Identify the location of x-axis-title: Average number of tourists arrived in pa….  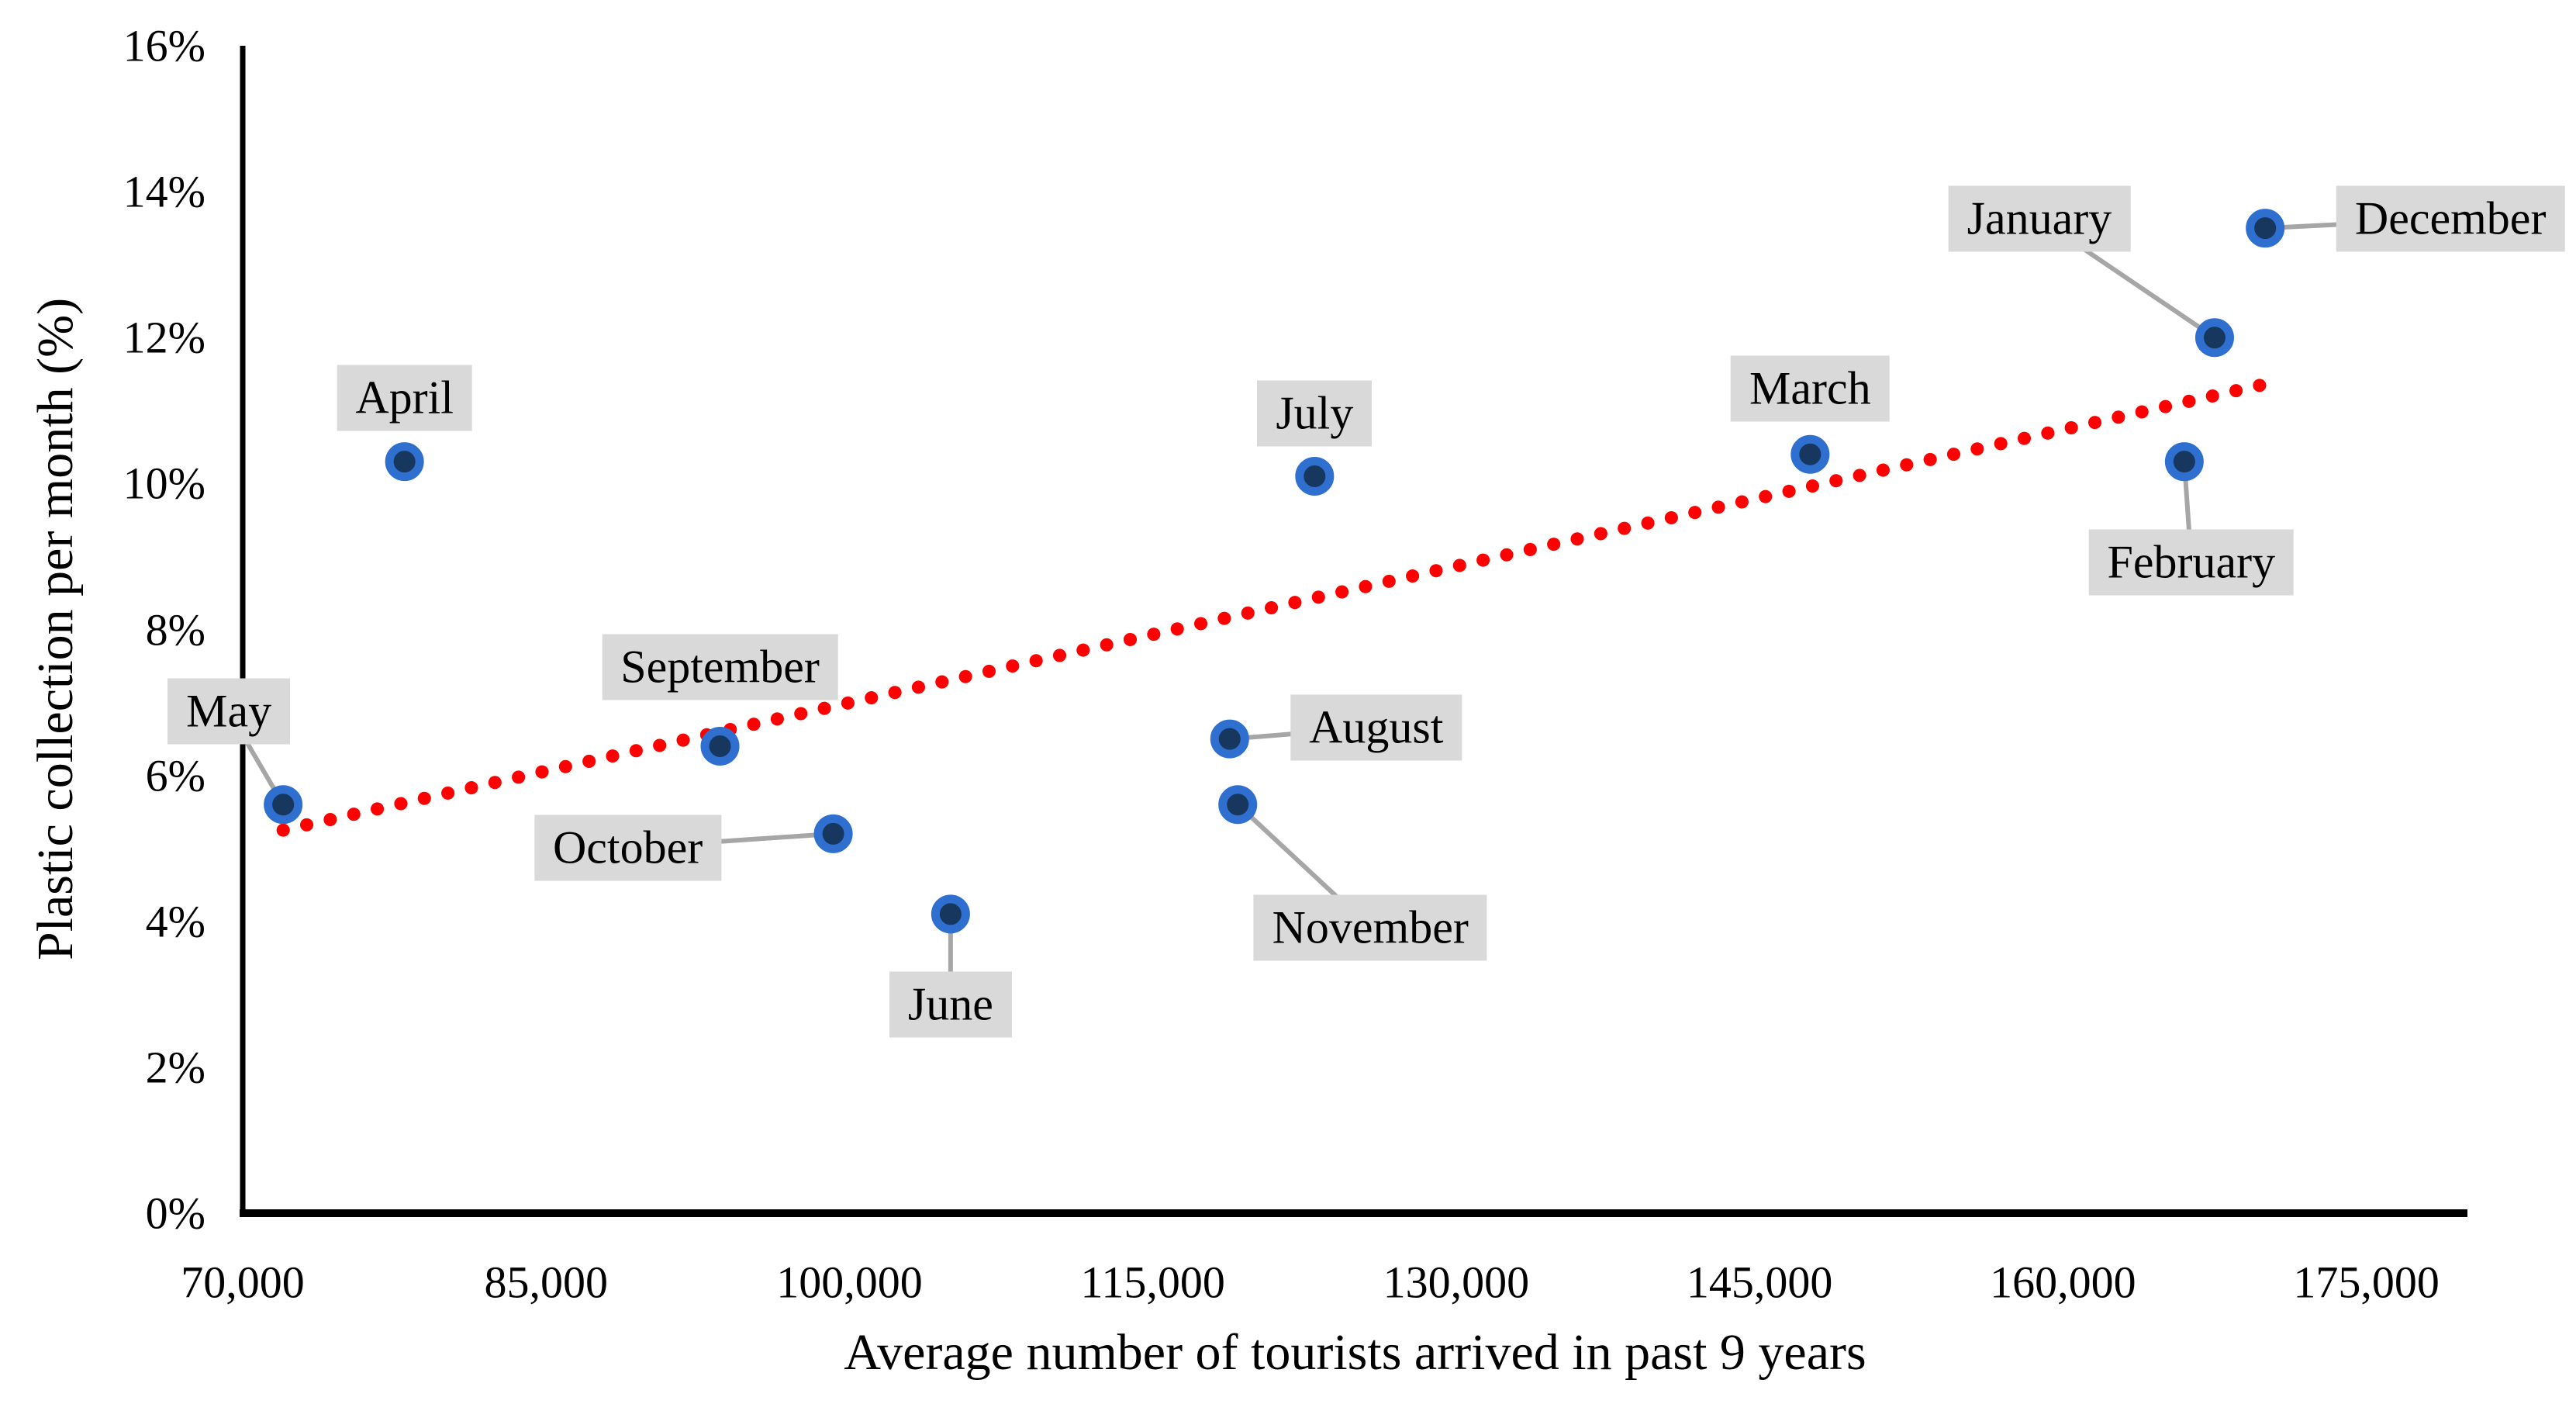
(1355, 1352).